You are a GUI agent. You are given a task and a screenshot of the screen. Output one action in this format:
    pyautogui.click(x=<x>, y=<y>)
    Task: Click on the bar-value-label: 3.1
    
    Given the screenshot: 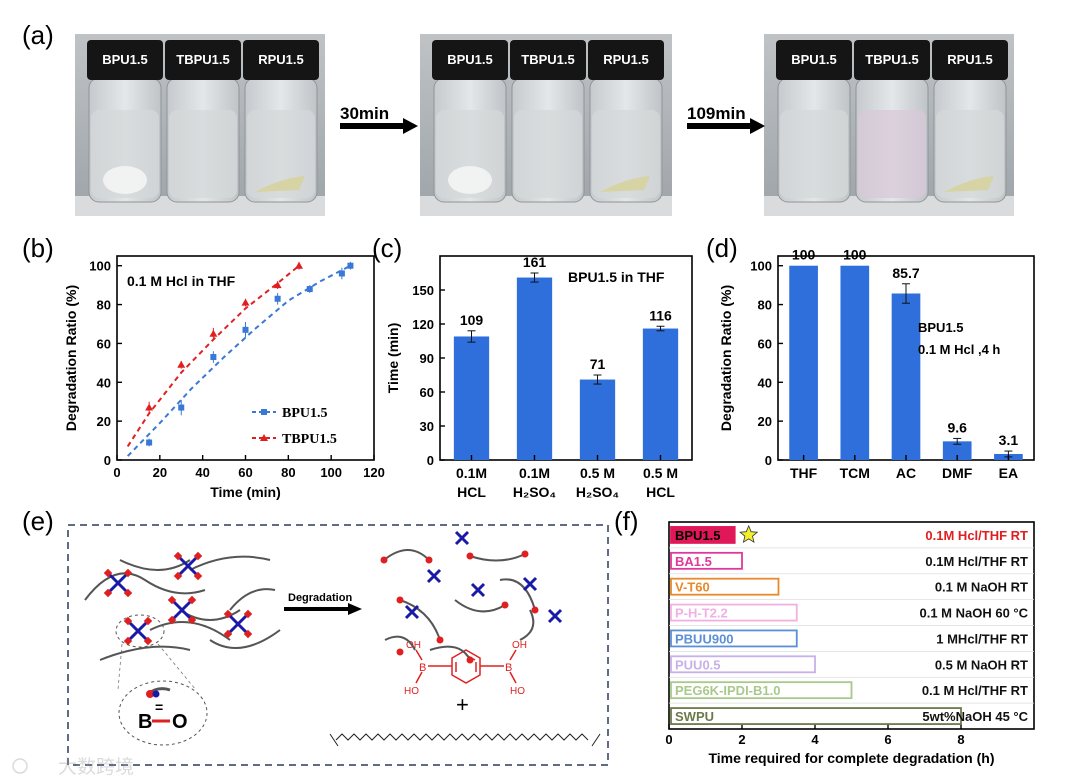 What is the action you would take?
    pyautogui.click(x=1009, y=440)
    